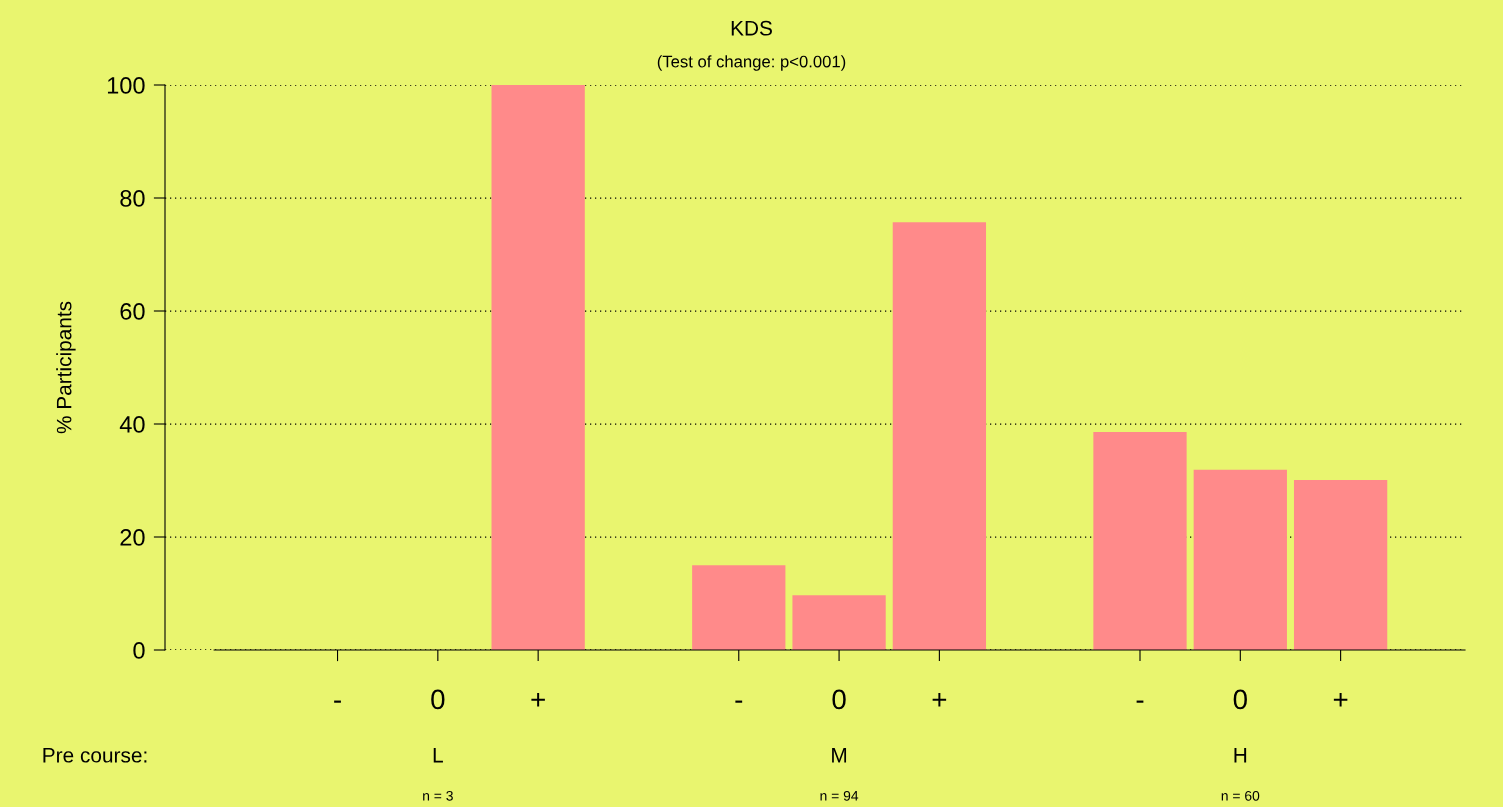  What do you see at coordinates (1240, 795) in the screenshot?
I see `text: n = 60` at bounding box center [1240, 795].